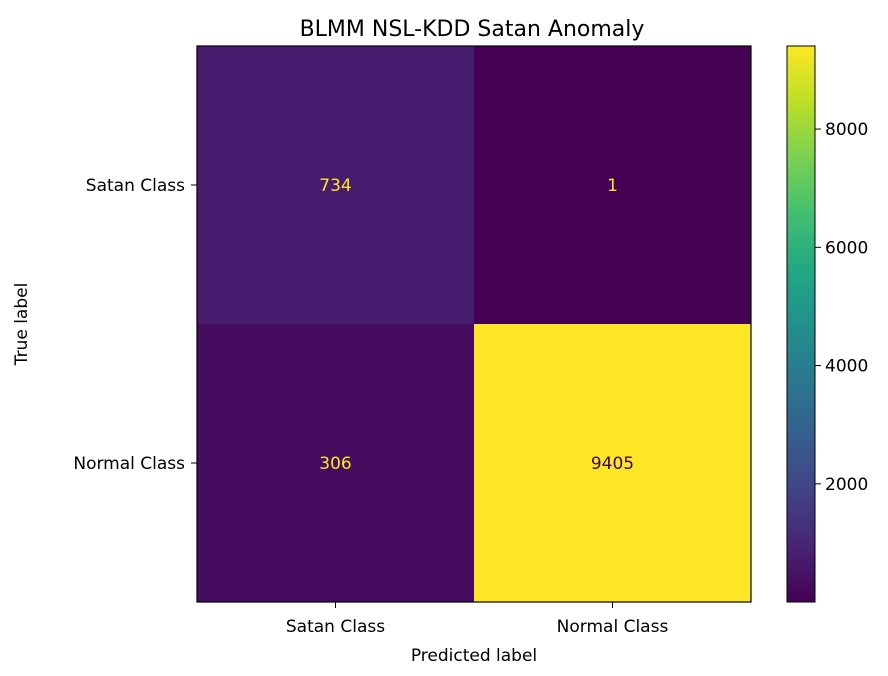  I want to click on colorbar-tick-label: 4000, so click(846, 367).